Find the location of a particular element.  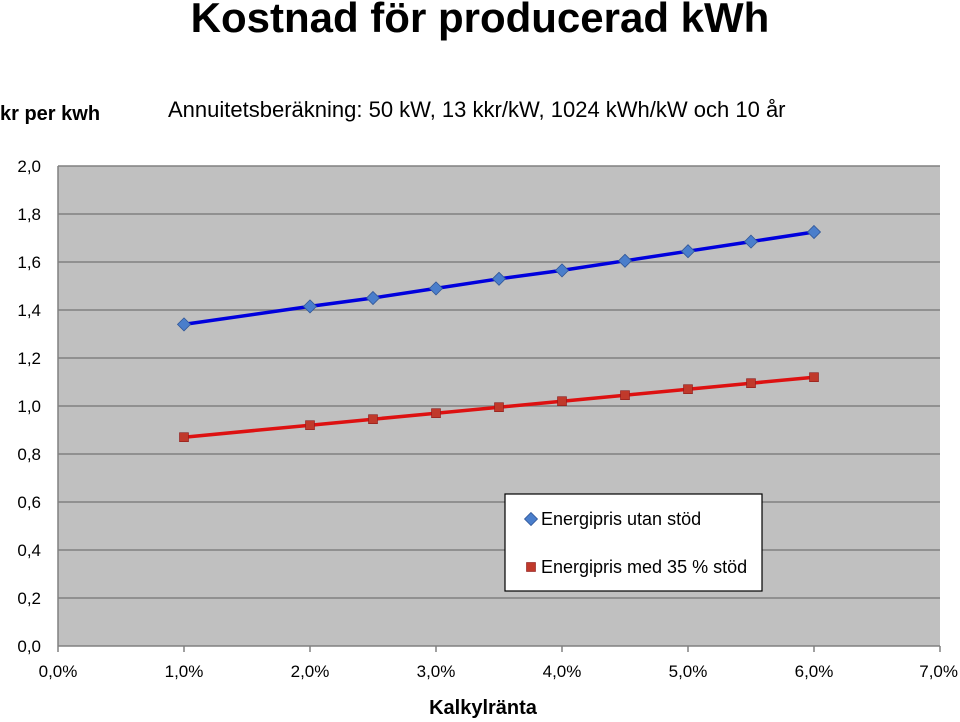

legend-box is located at coordinates (633, 542).